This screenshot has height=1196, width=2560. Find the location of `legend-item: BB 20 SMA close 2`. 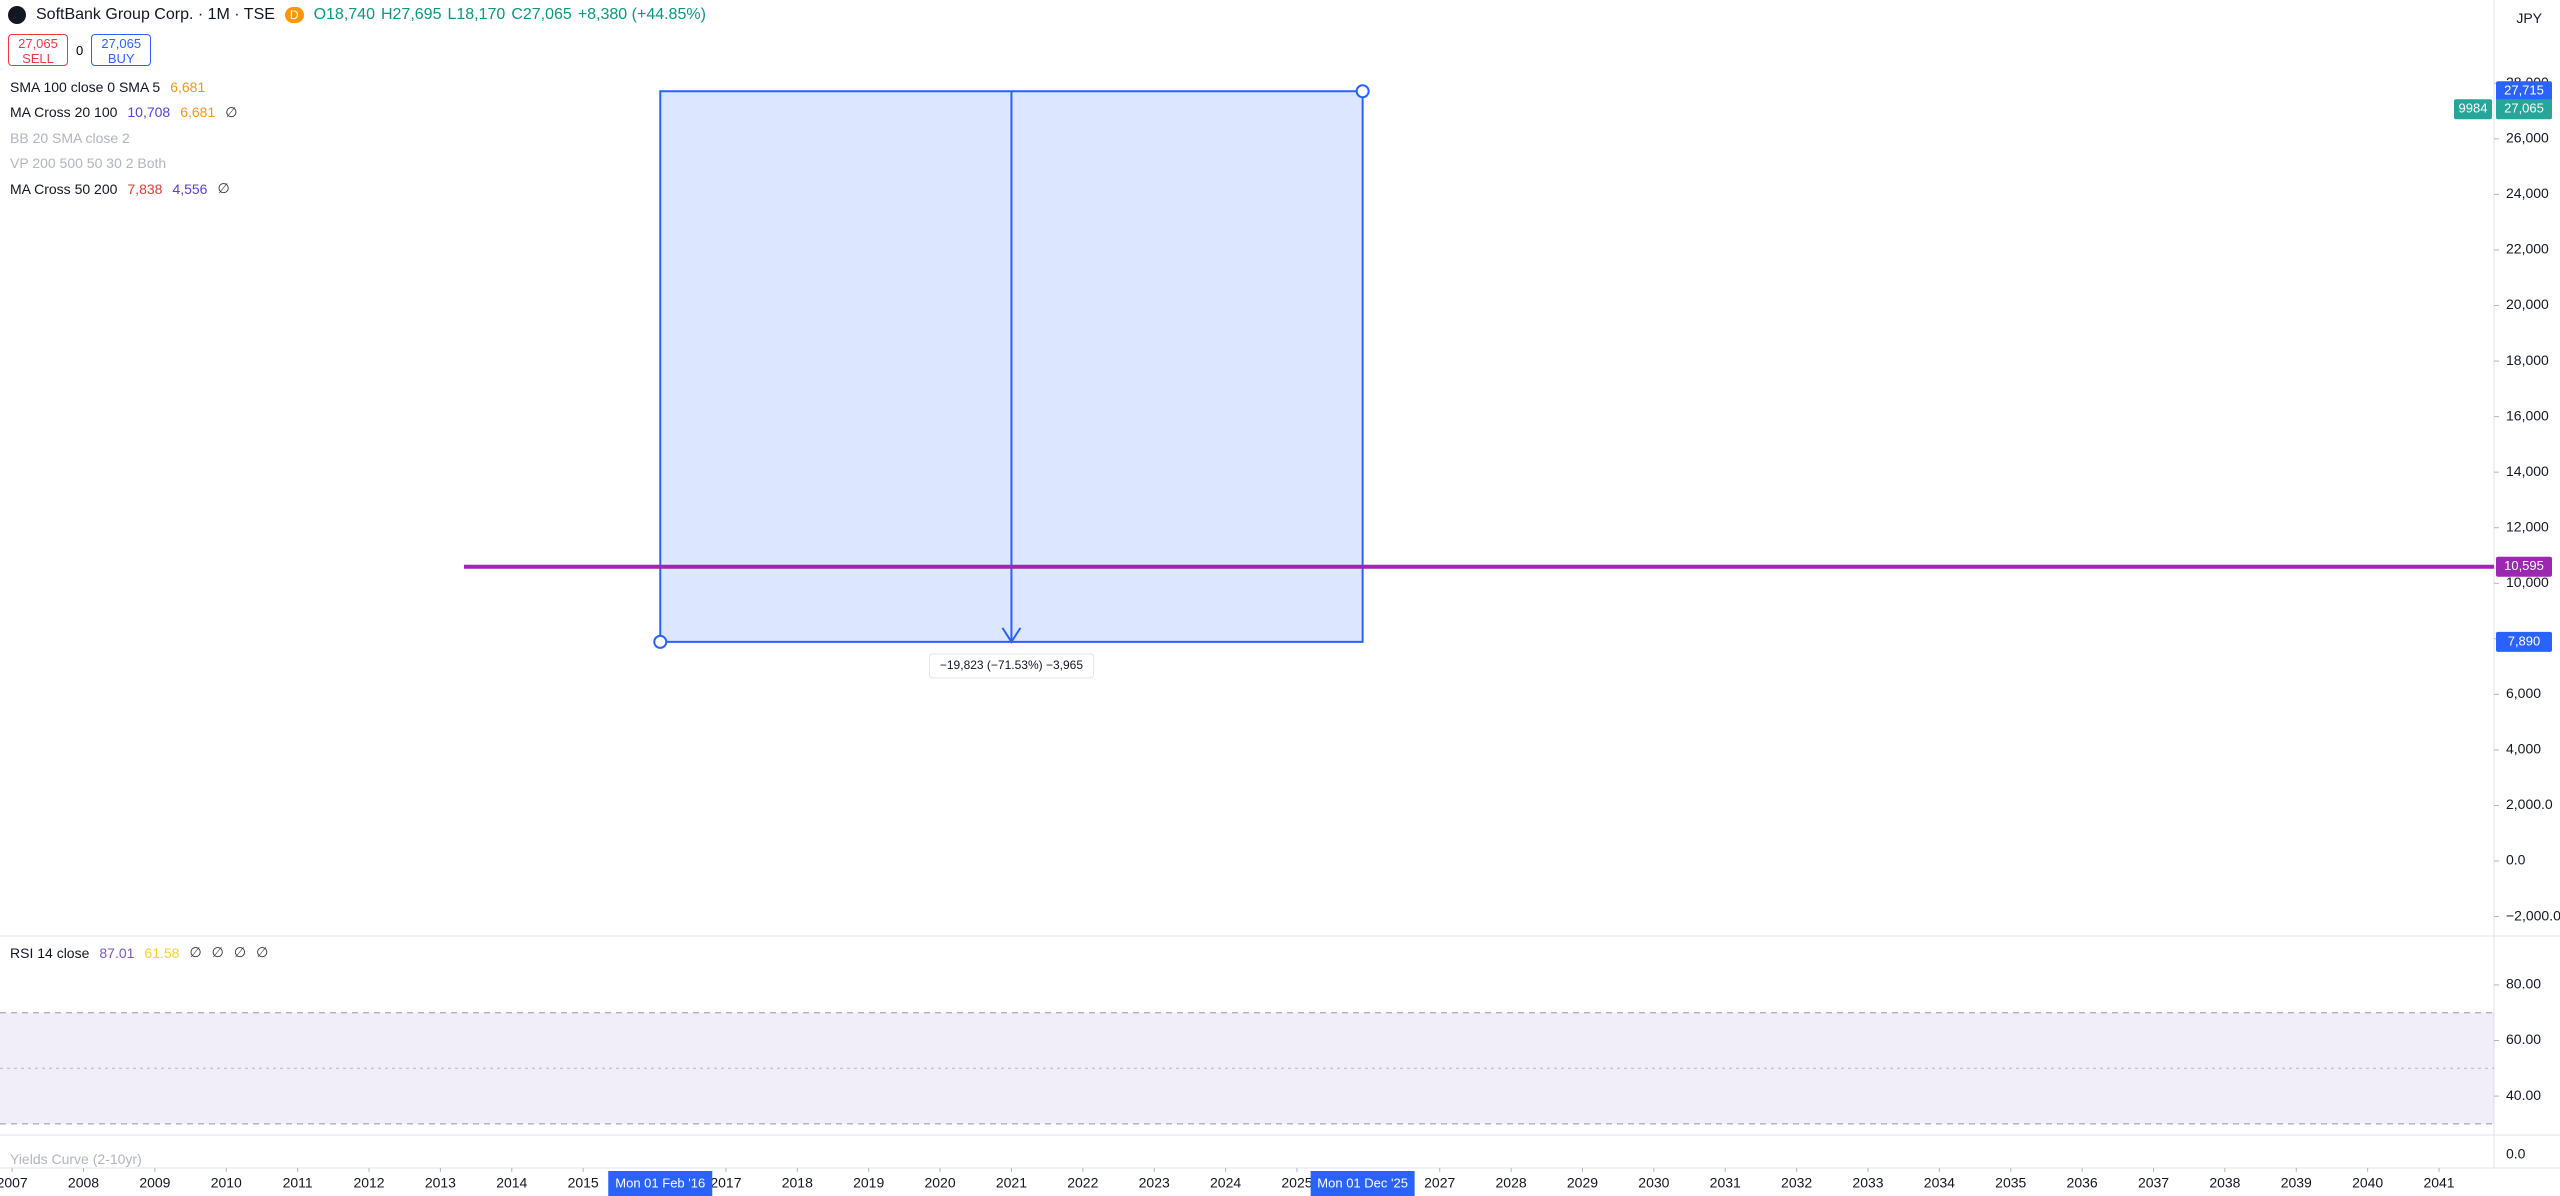

legend-item: BB 20 SMA close 2 is located at coordinates (123, 138).